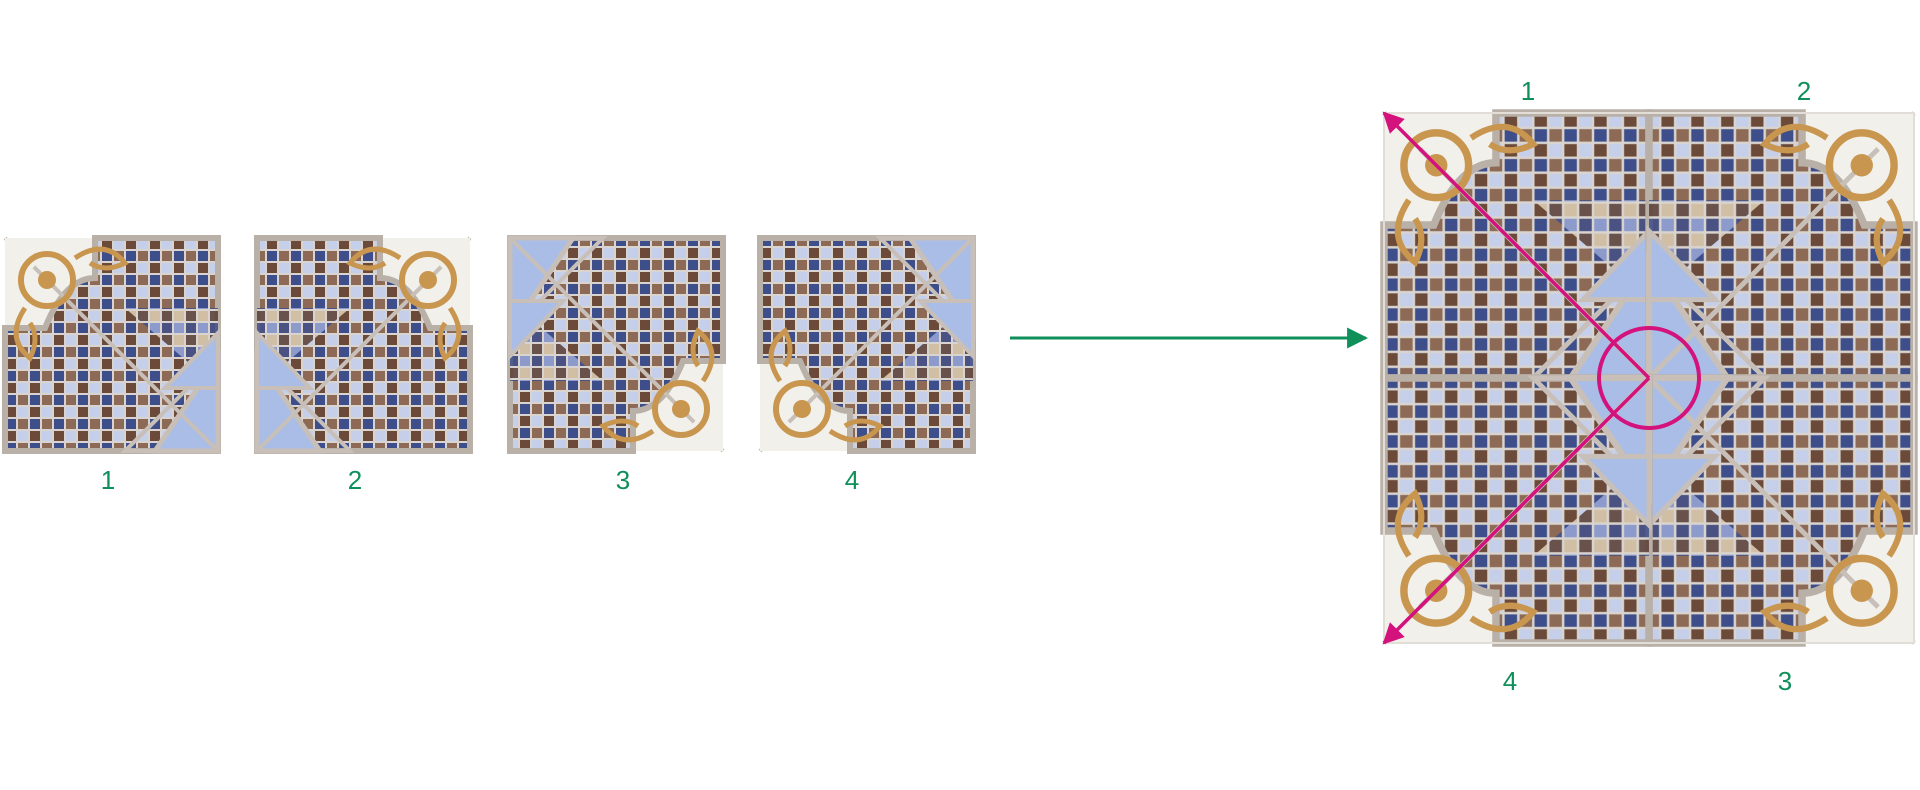 This screenshot has height=790, width=1920. What do you see at coordinates (852, 480) in the screenshot?
I see `tile-label-4: 4` at bounding box center [852, 480].